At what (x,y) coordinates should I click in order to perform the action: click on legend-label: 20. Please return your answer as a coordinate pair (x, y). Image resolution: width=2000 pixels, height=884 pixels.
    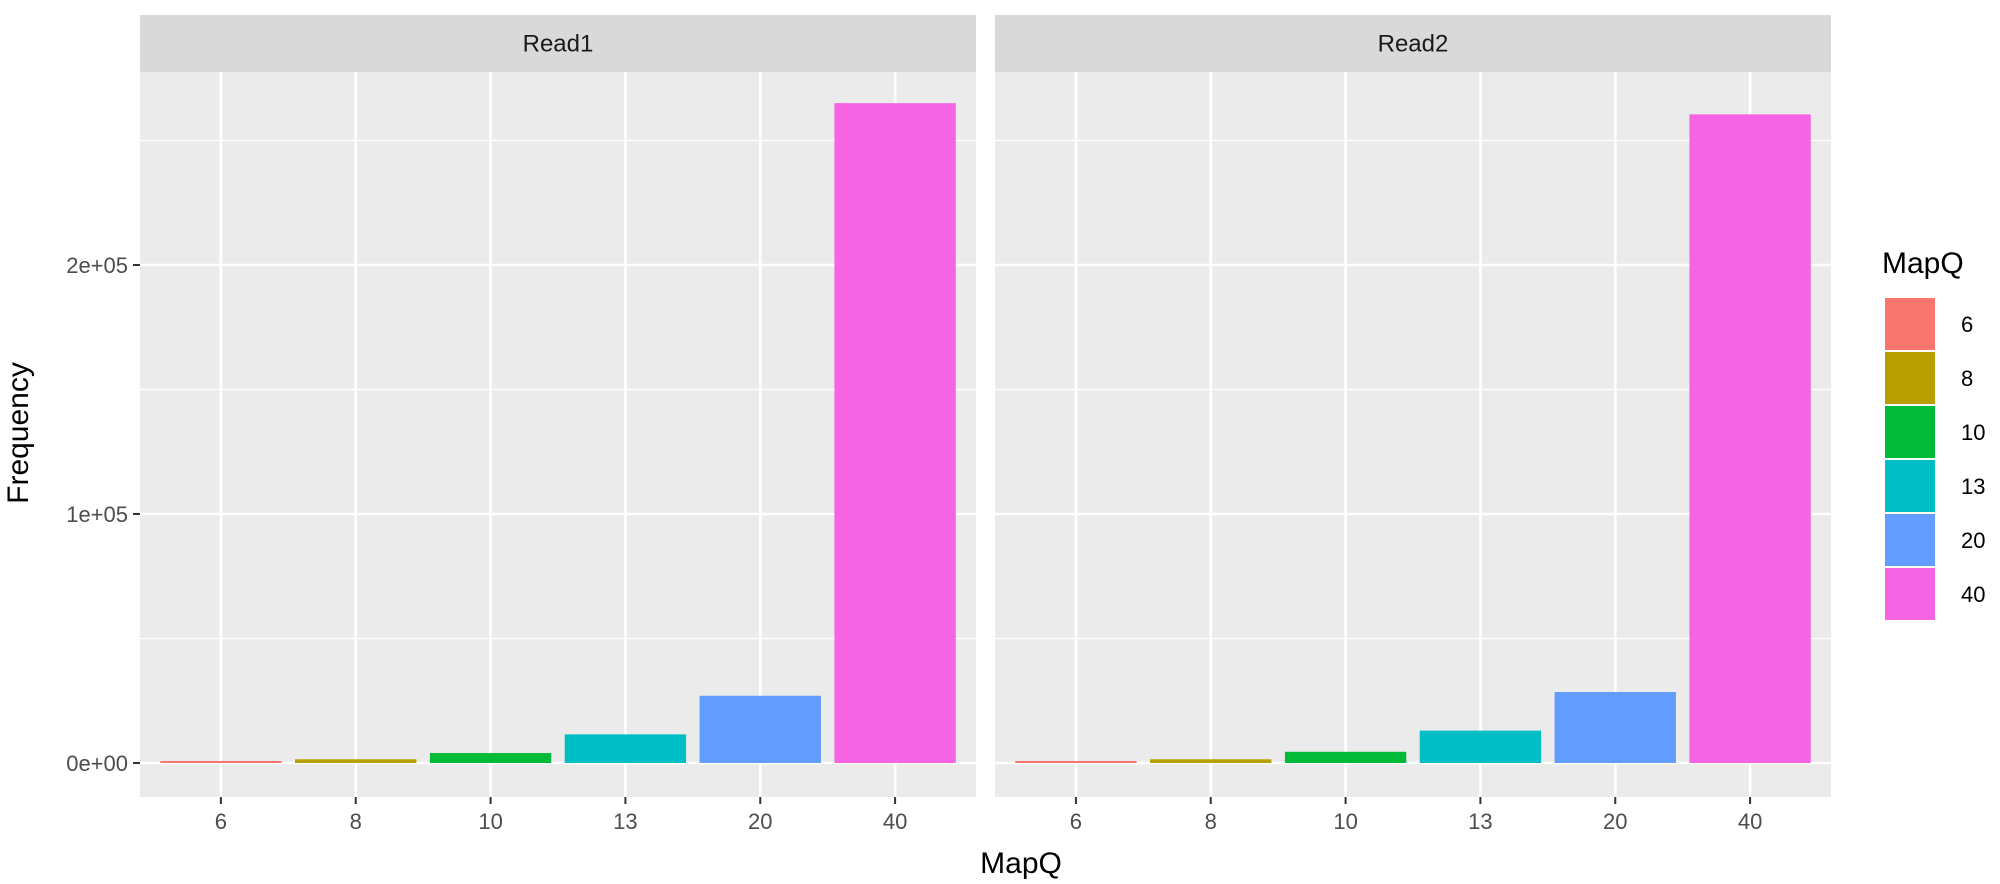
    Looking at the image, I should click on (1973, 540).